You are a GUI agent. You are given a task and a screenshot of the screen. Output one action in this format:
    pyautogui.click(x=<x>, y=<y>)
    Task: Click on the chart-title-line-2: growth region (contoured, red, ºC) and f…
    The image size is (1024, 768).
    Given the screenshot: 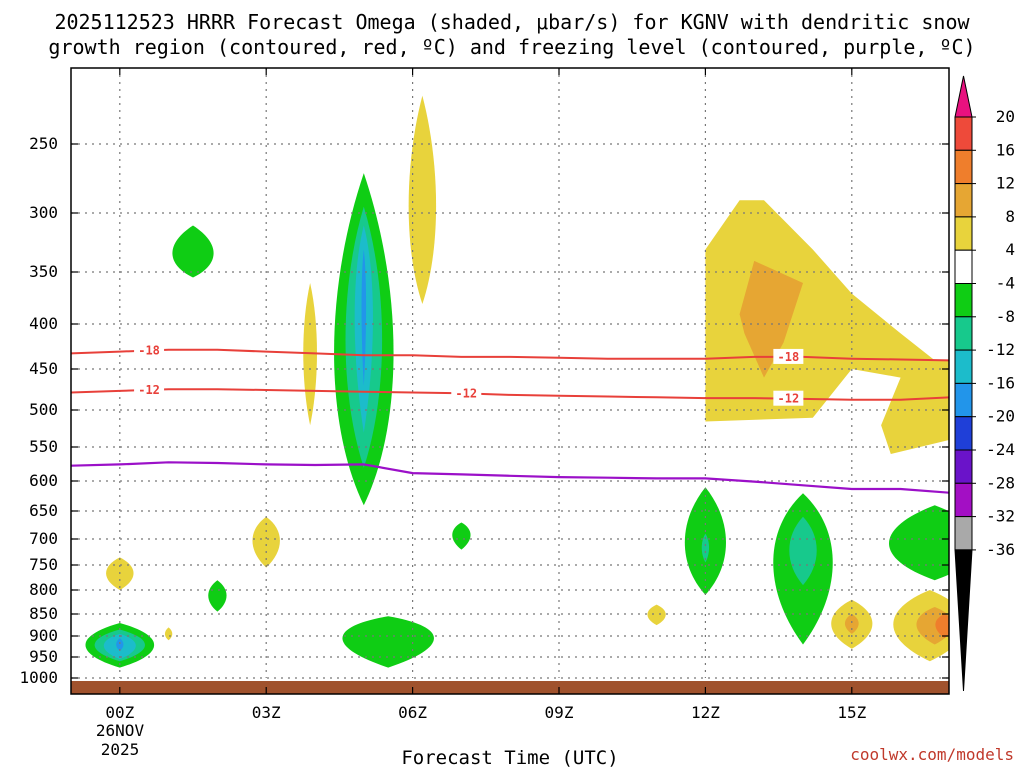 What is the action you would take?
    pyautogui.click(x=511, y=47)
    